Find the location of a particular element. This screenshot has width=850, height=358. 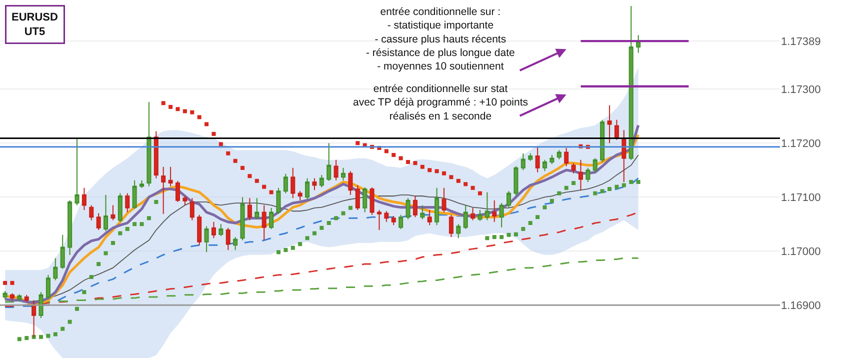

text: EURUSD is located at coordinates (35, 18).